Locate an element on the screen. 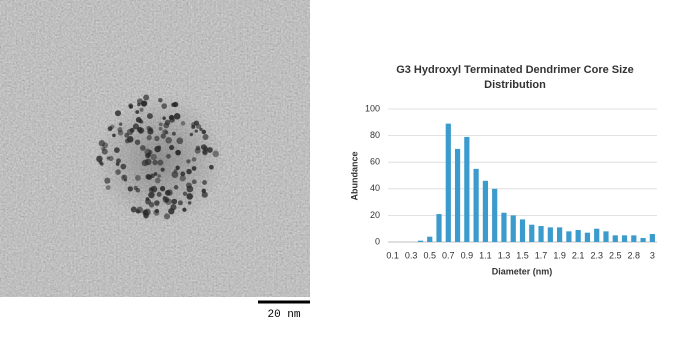 Image resolution: width=675 pixels, height=338 pixels. x-tick-label: 0.7 is located at coordinates (448, 255).